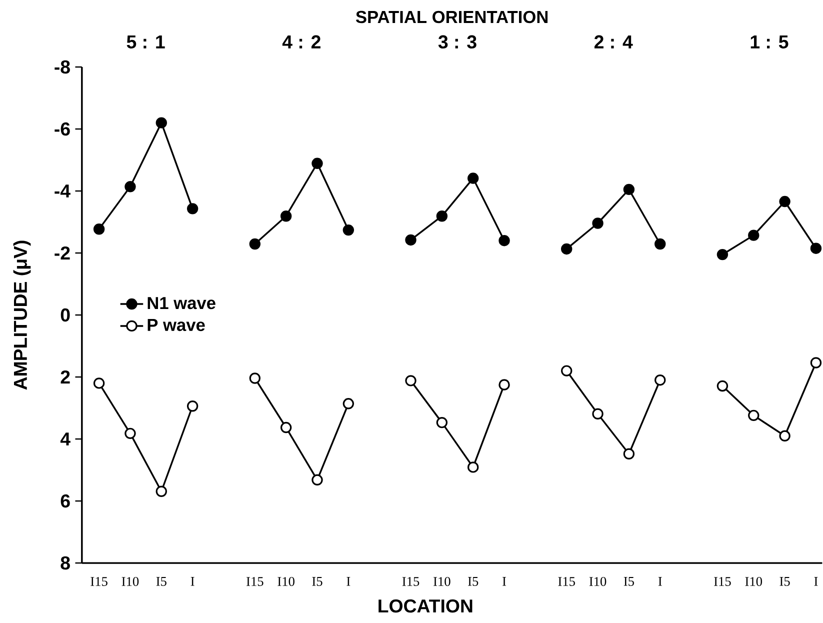 The height and width of the screenshot is (623, 823). I want to click on y-tick-label: -8, so click(62, 67).